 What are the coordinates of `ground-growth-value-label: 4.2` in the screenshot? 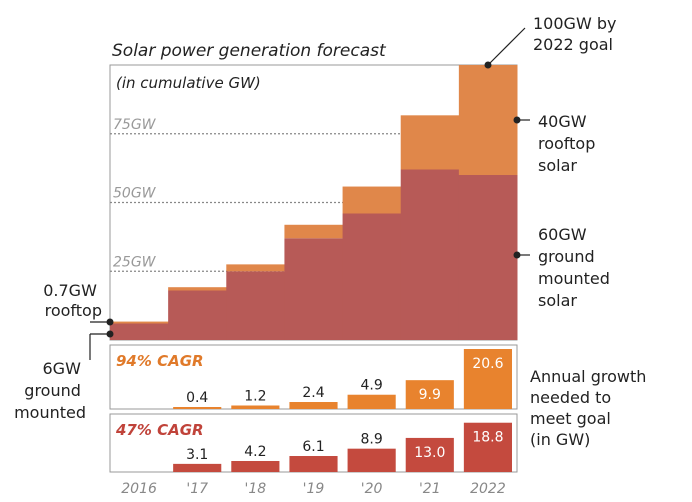 It's located at (255, 452).